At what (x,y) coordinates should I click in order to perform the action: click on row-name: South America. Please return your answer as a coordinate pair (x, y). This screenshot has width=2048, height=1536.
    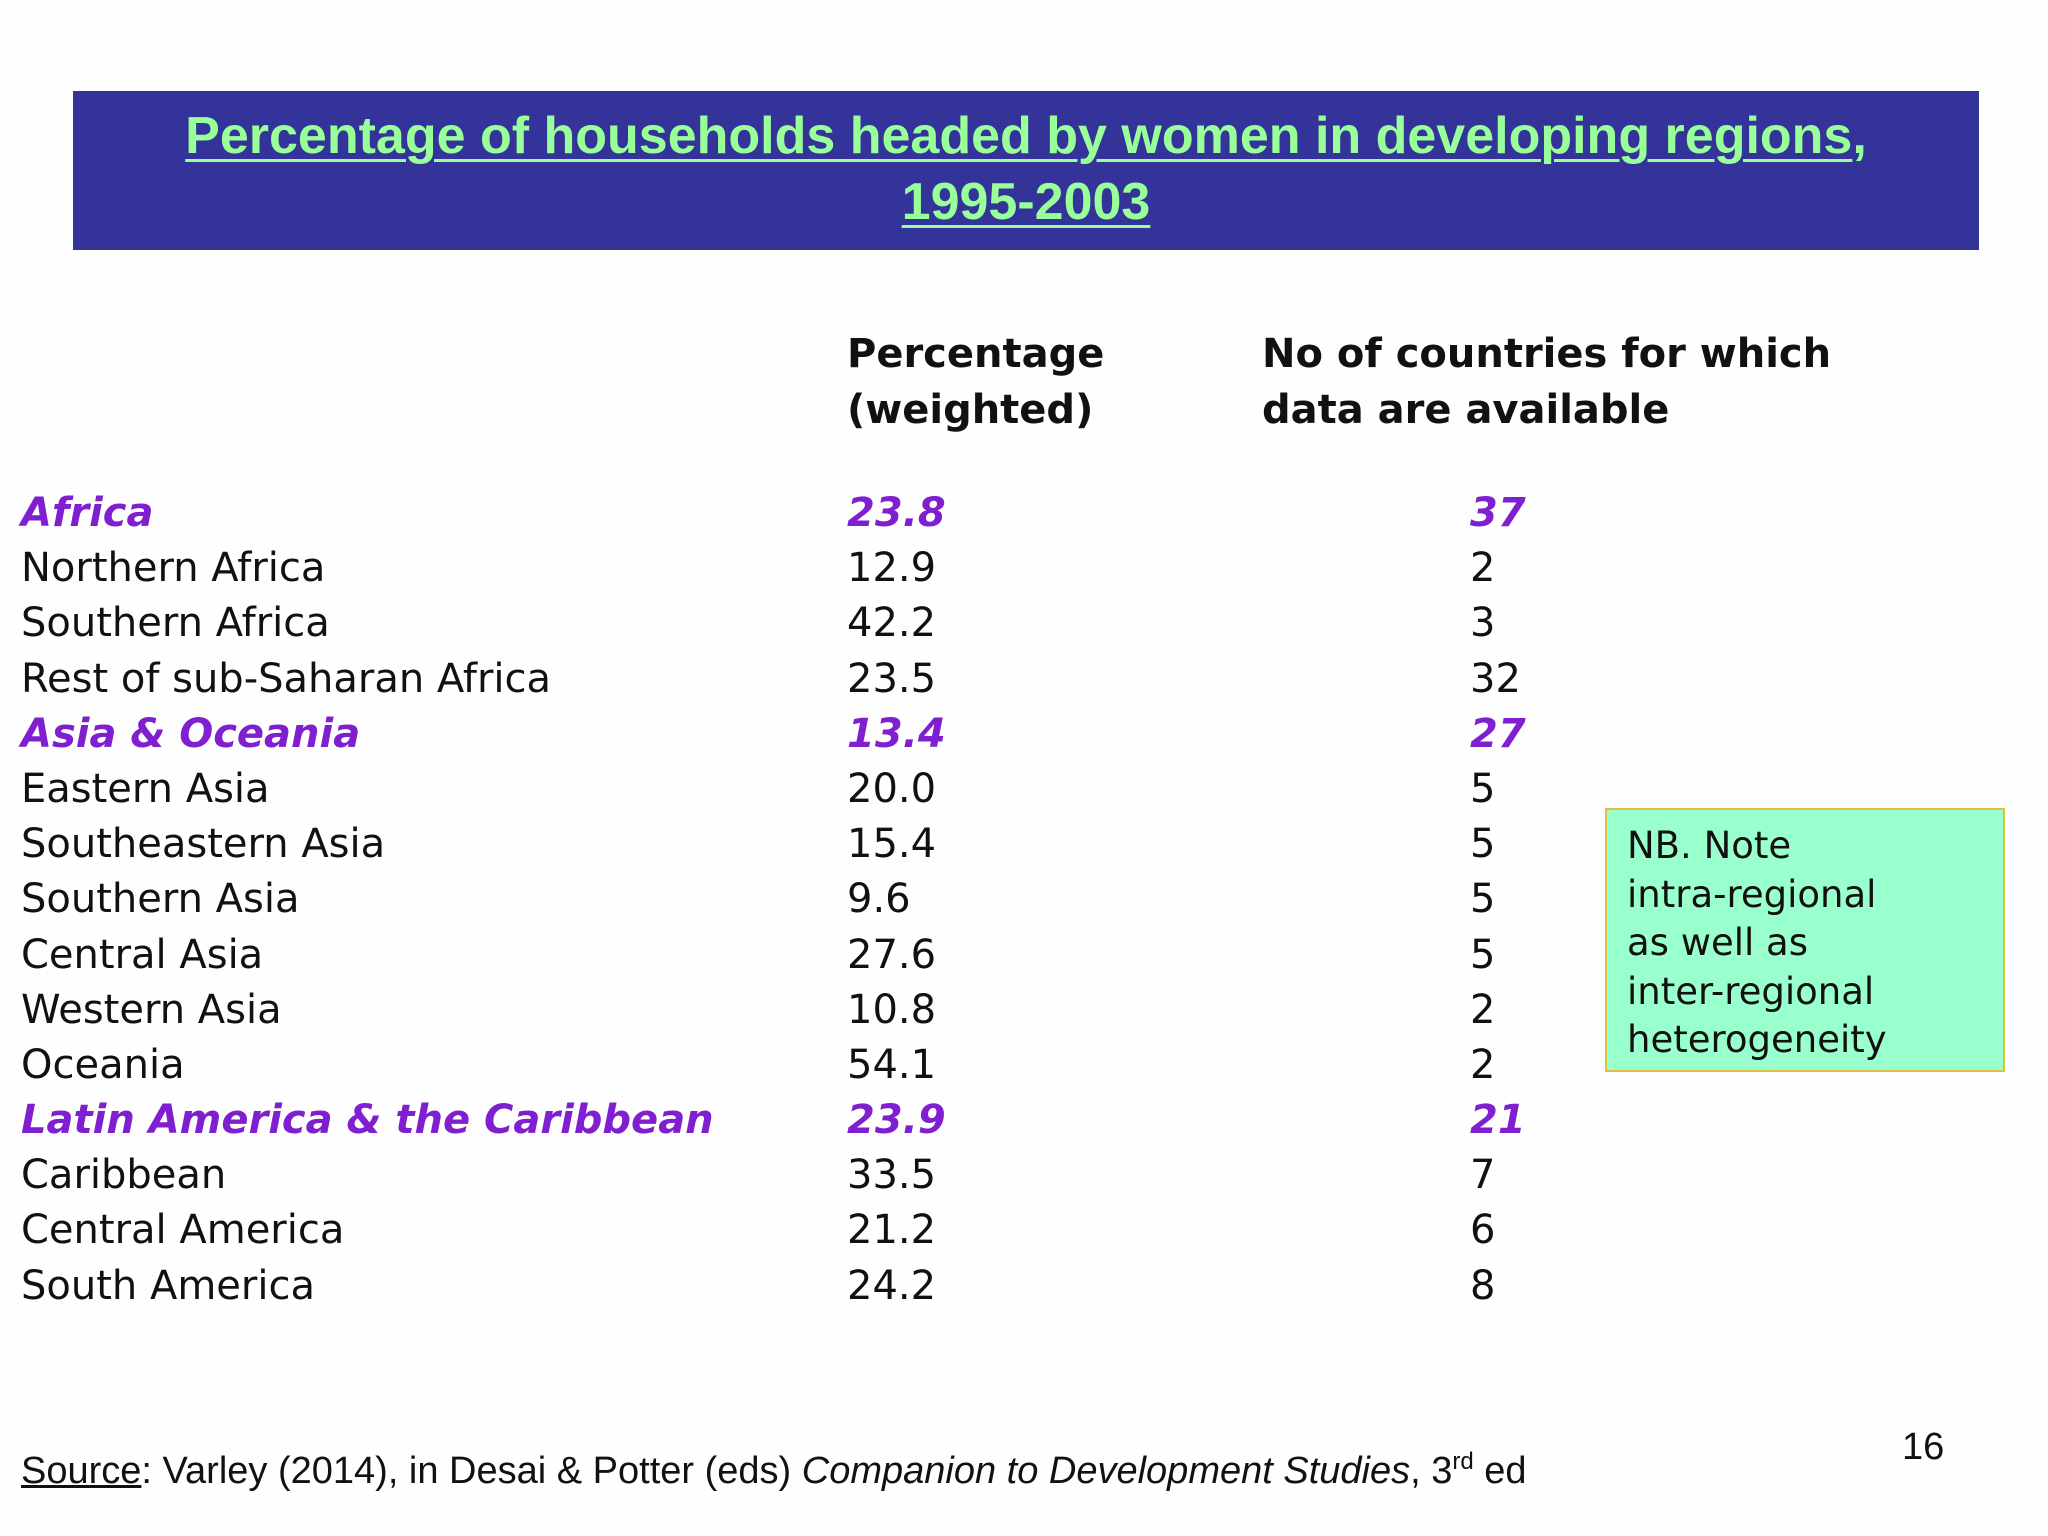
    Looking at the image, I should click on (168, 1285).